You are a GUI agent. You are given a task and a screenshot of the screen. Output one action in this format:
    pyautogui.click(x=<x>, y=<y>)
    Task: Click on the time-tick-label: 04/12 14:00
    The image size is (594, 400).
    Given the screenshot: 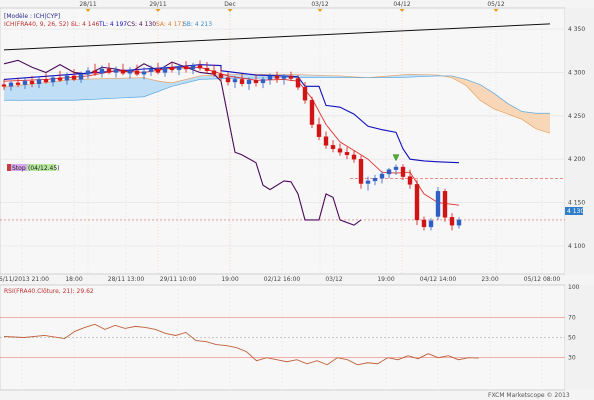 What is the action you would take?
    pyautogui.click(x=438, y=279)
    